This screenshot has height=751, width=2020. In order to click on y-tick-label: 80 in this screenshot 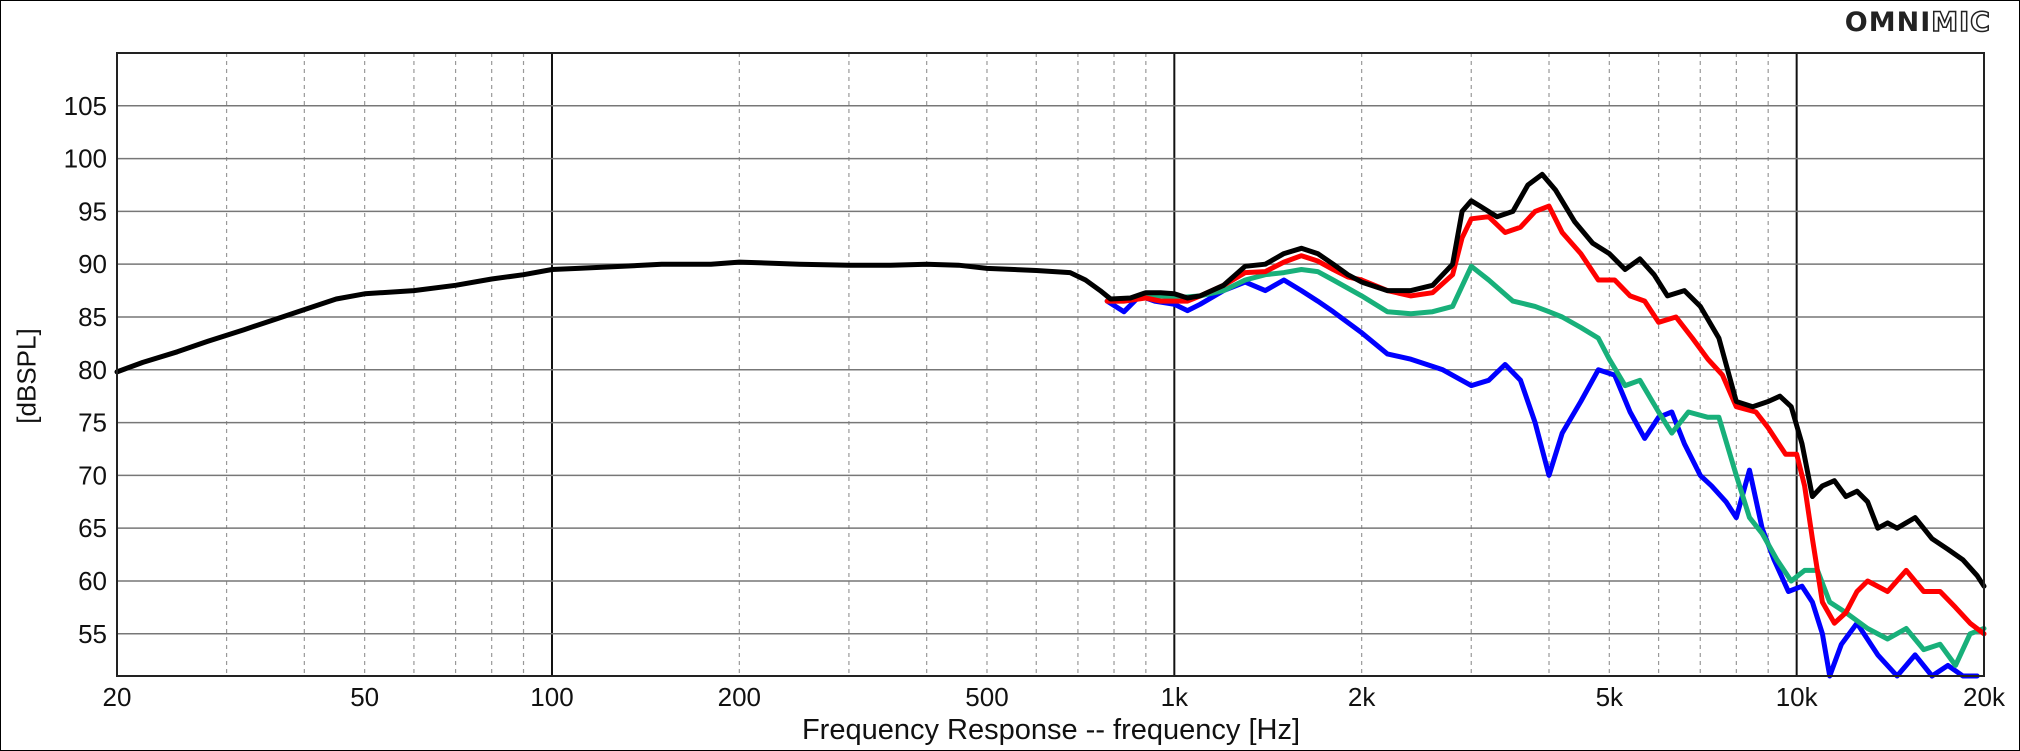, I will do `click(92, 370)`.